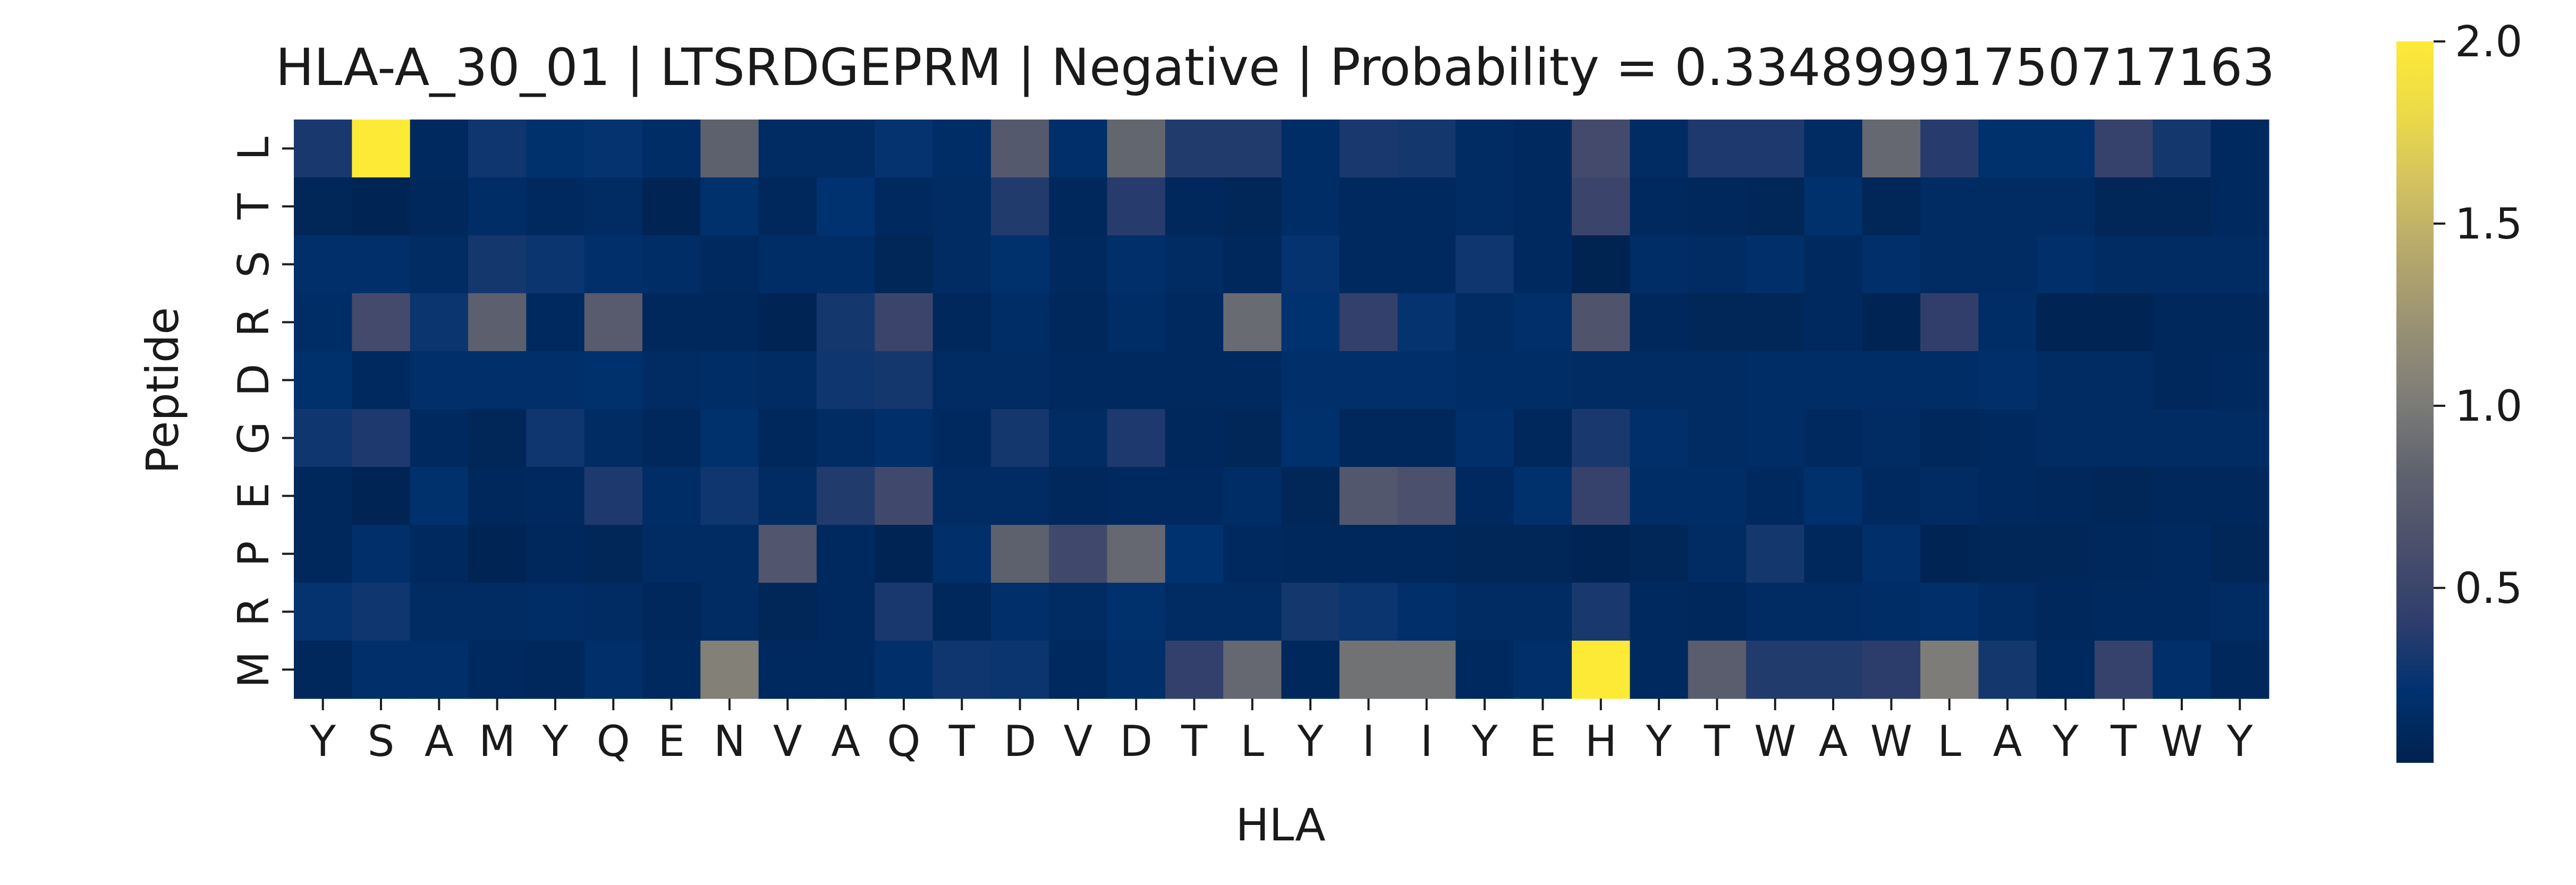 Image resolution: width=2576 pixels, height=885 pixels. I want to click on y-tick-label: R, so click(253, 323).